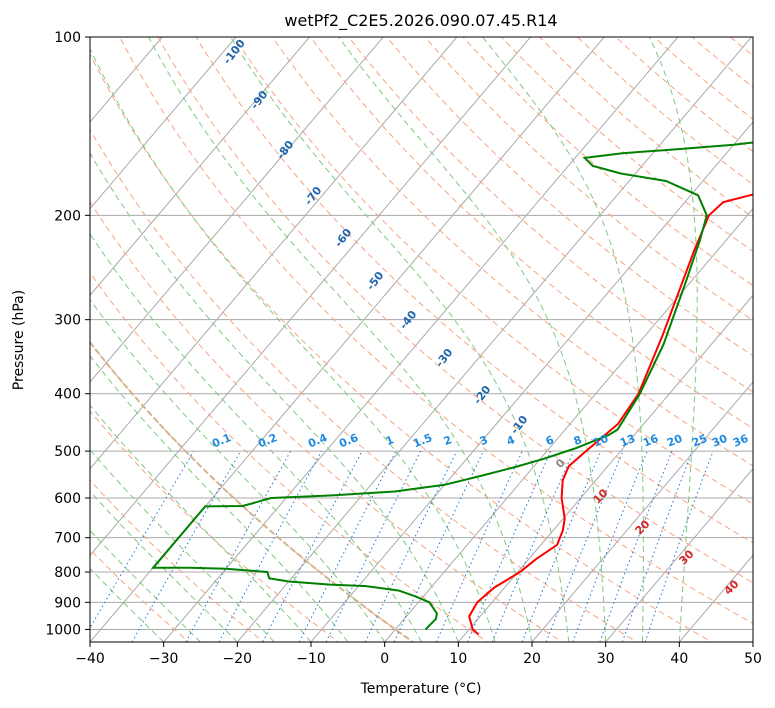  What do you see at coordinates (687, 557) in the screenshot?
I see `adiabat-label: 30` at bounding box center [687, 557].